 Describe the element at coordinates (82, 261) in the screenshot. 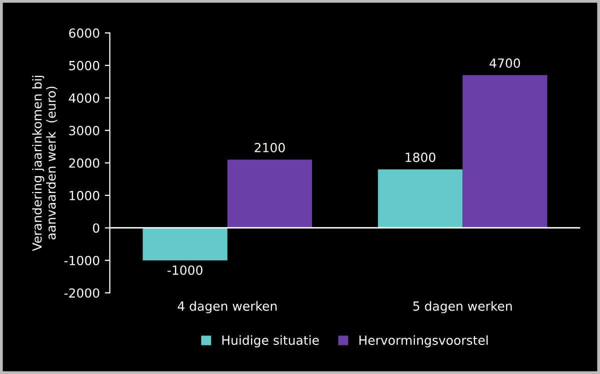

I see `y-tick-label: -1000` at that location.